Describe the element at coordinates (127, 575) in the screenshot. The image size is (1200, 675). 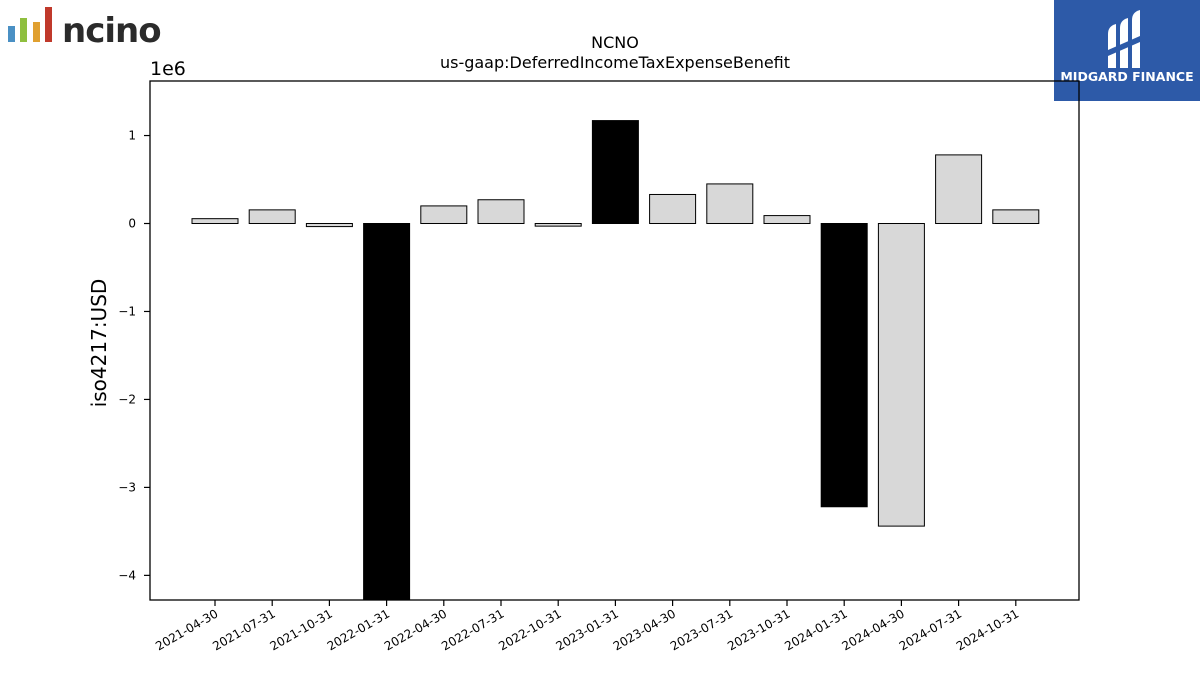
I see `y-tick-label: −4` at that location.